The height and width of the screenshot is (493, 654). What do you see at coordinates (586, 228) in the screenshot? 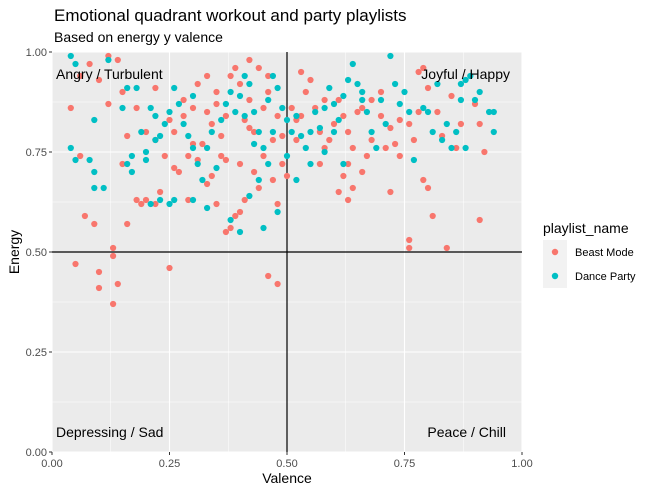
I see `legend-title: playlist_name` at bounding box center [586, 228].